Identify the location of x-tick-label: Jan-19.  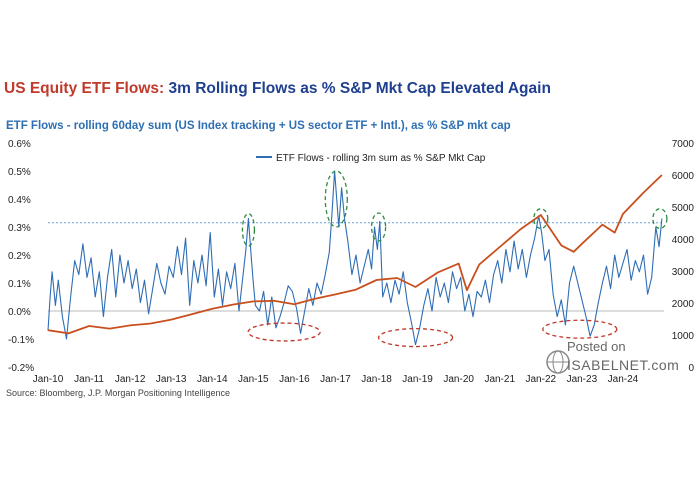
(417, 379).